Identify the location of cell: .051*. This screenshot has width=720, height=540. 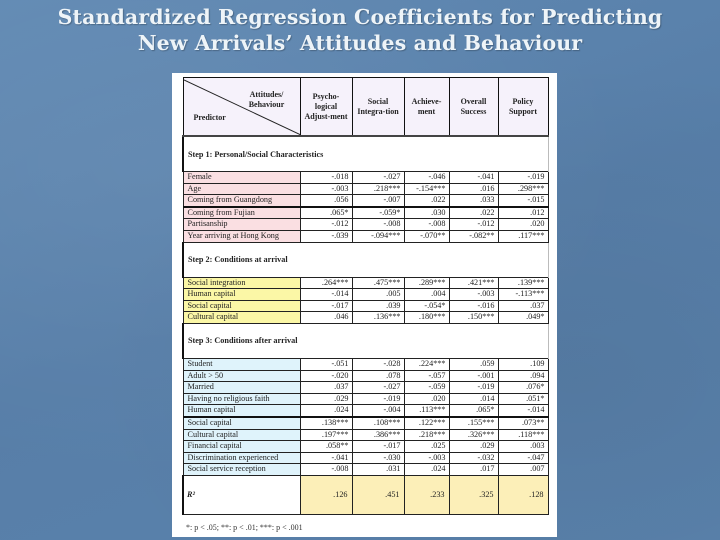
(523, 399).